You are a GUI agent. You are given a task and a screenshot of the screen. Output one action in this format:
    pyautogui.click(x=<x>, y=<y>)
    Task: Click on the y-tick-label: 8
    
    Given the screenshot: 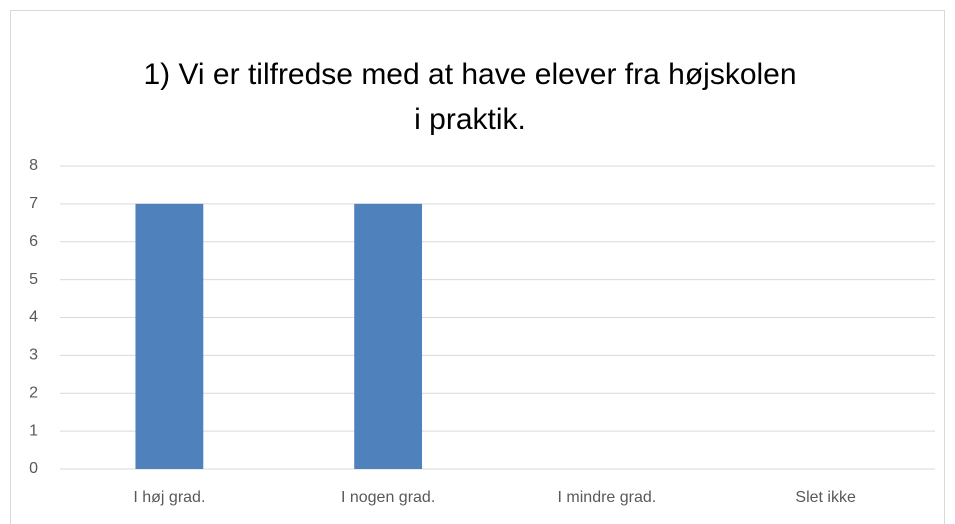 What is the action you would take?
    pyautogui.click(x=33, y=165)
    